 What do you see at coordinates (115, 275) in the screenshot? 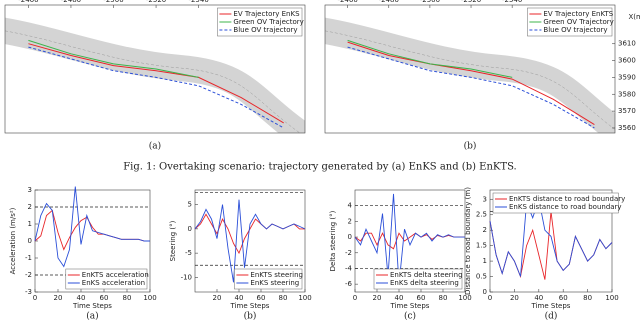
I see `legend-label: EnKTS acceleration` at bounding box center [115, 275].